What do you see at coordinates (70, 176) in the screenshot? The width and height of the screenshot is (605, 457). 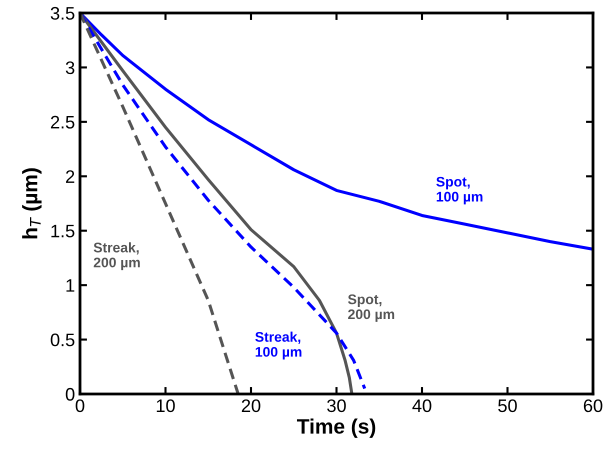 I see `y-tick-label: 2` at bounding box center [70, 176].